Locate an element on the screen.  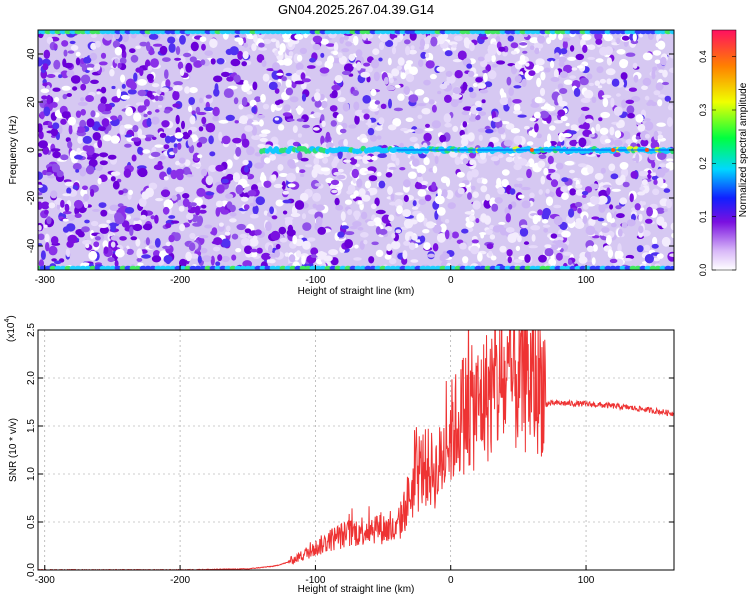
snr-multiplier-exp: 4 is located at coordinates (7, 321).